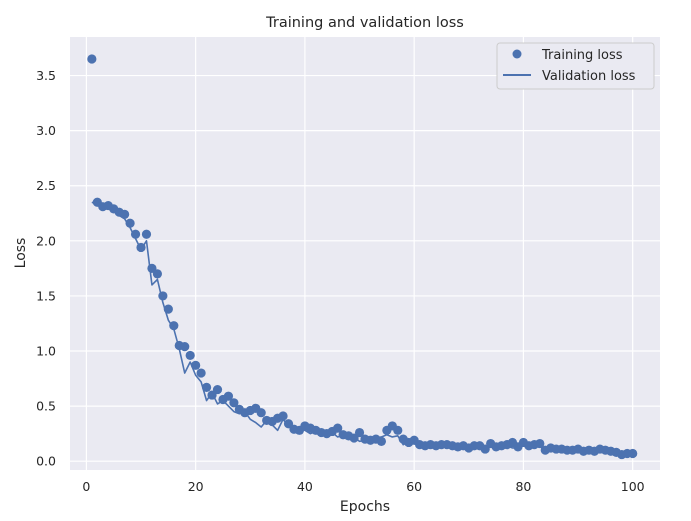  Describe the element at coordinates (46, 461) in the screenshot. I see `y-tick-label: 0.0` at that location.